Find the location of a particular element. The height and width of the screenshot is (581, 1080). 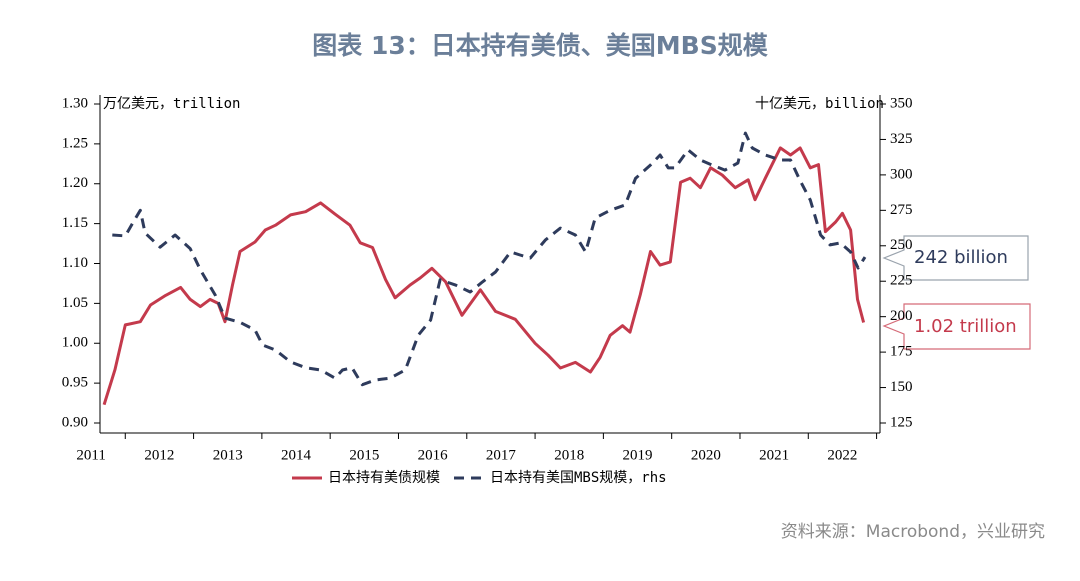

y-tick-label: 1.20 is located at coordinates (75, 183).